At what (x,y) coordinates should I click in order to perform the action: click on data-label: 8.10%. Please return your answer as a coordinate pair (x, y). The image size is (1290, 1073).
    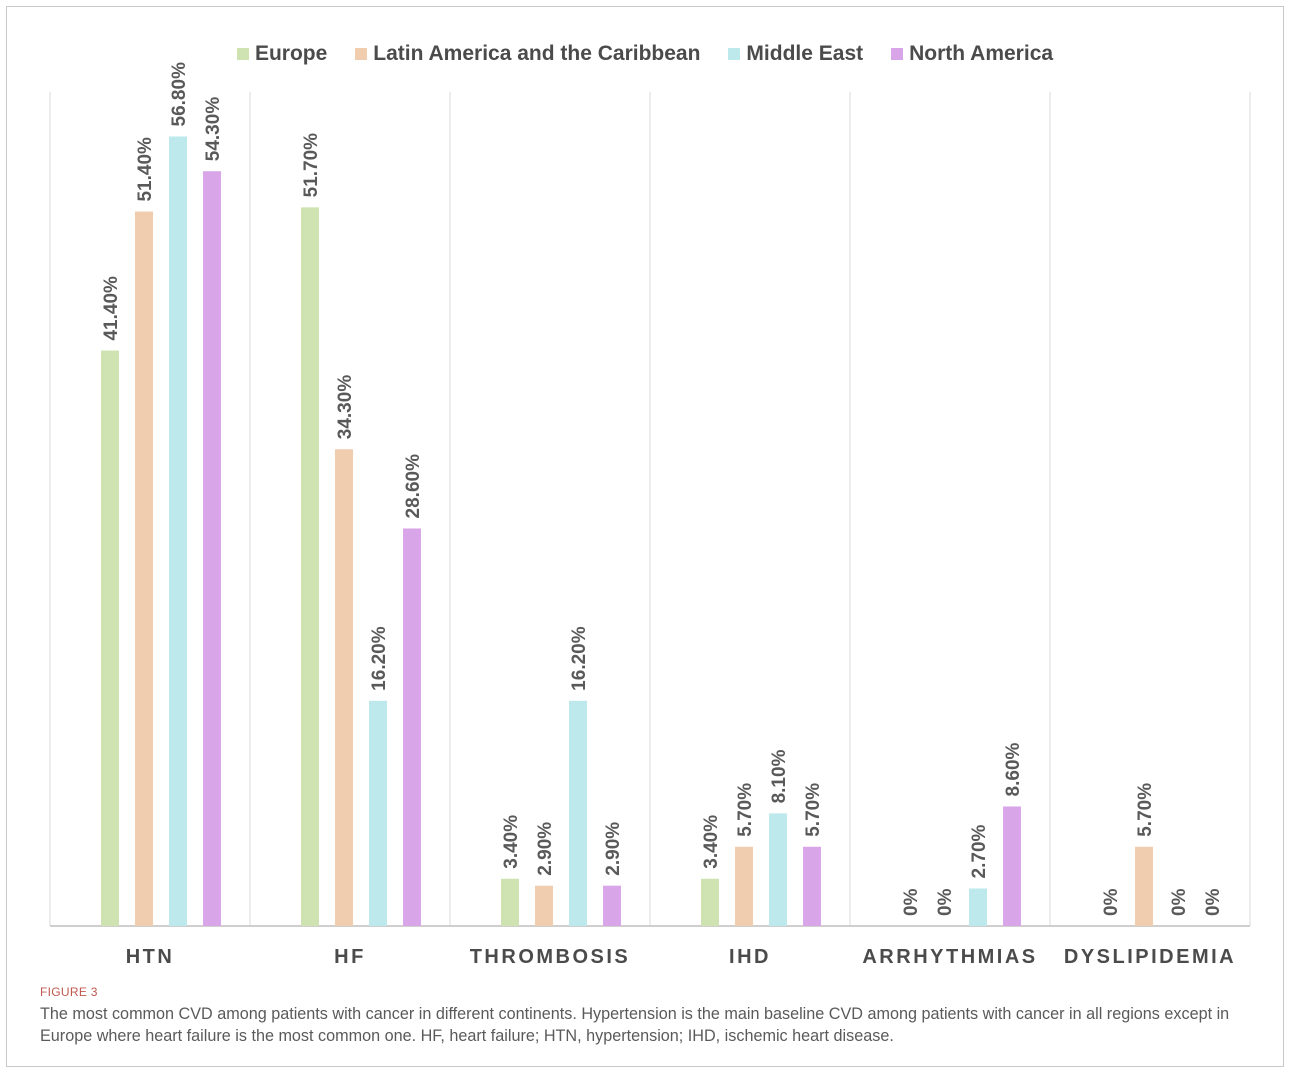
    Looking at the image, I should click on (779, 776).